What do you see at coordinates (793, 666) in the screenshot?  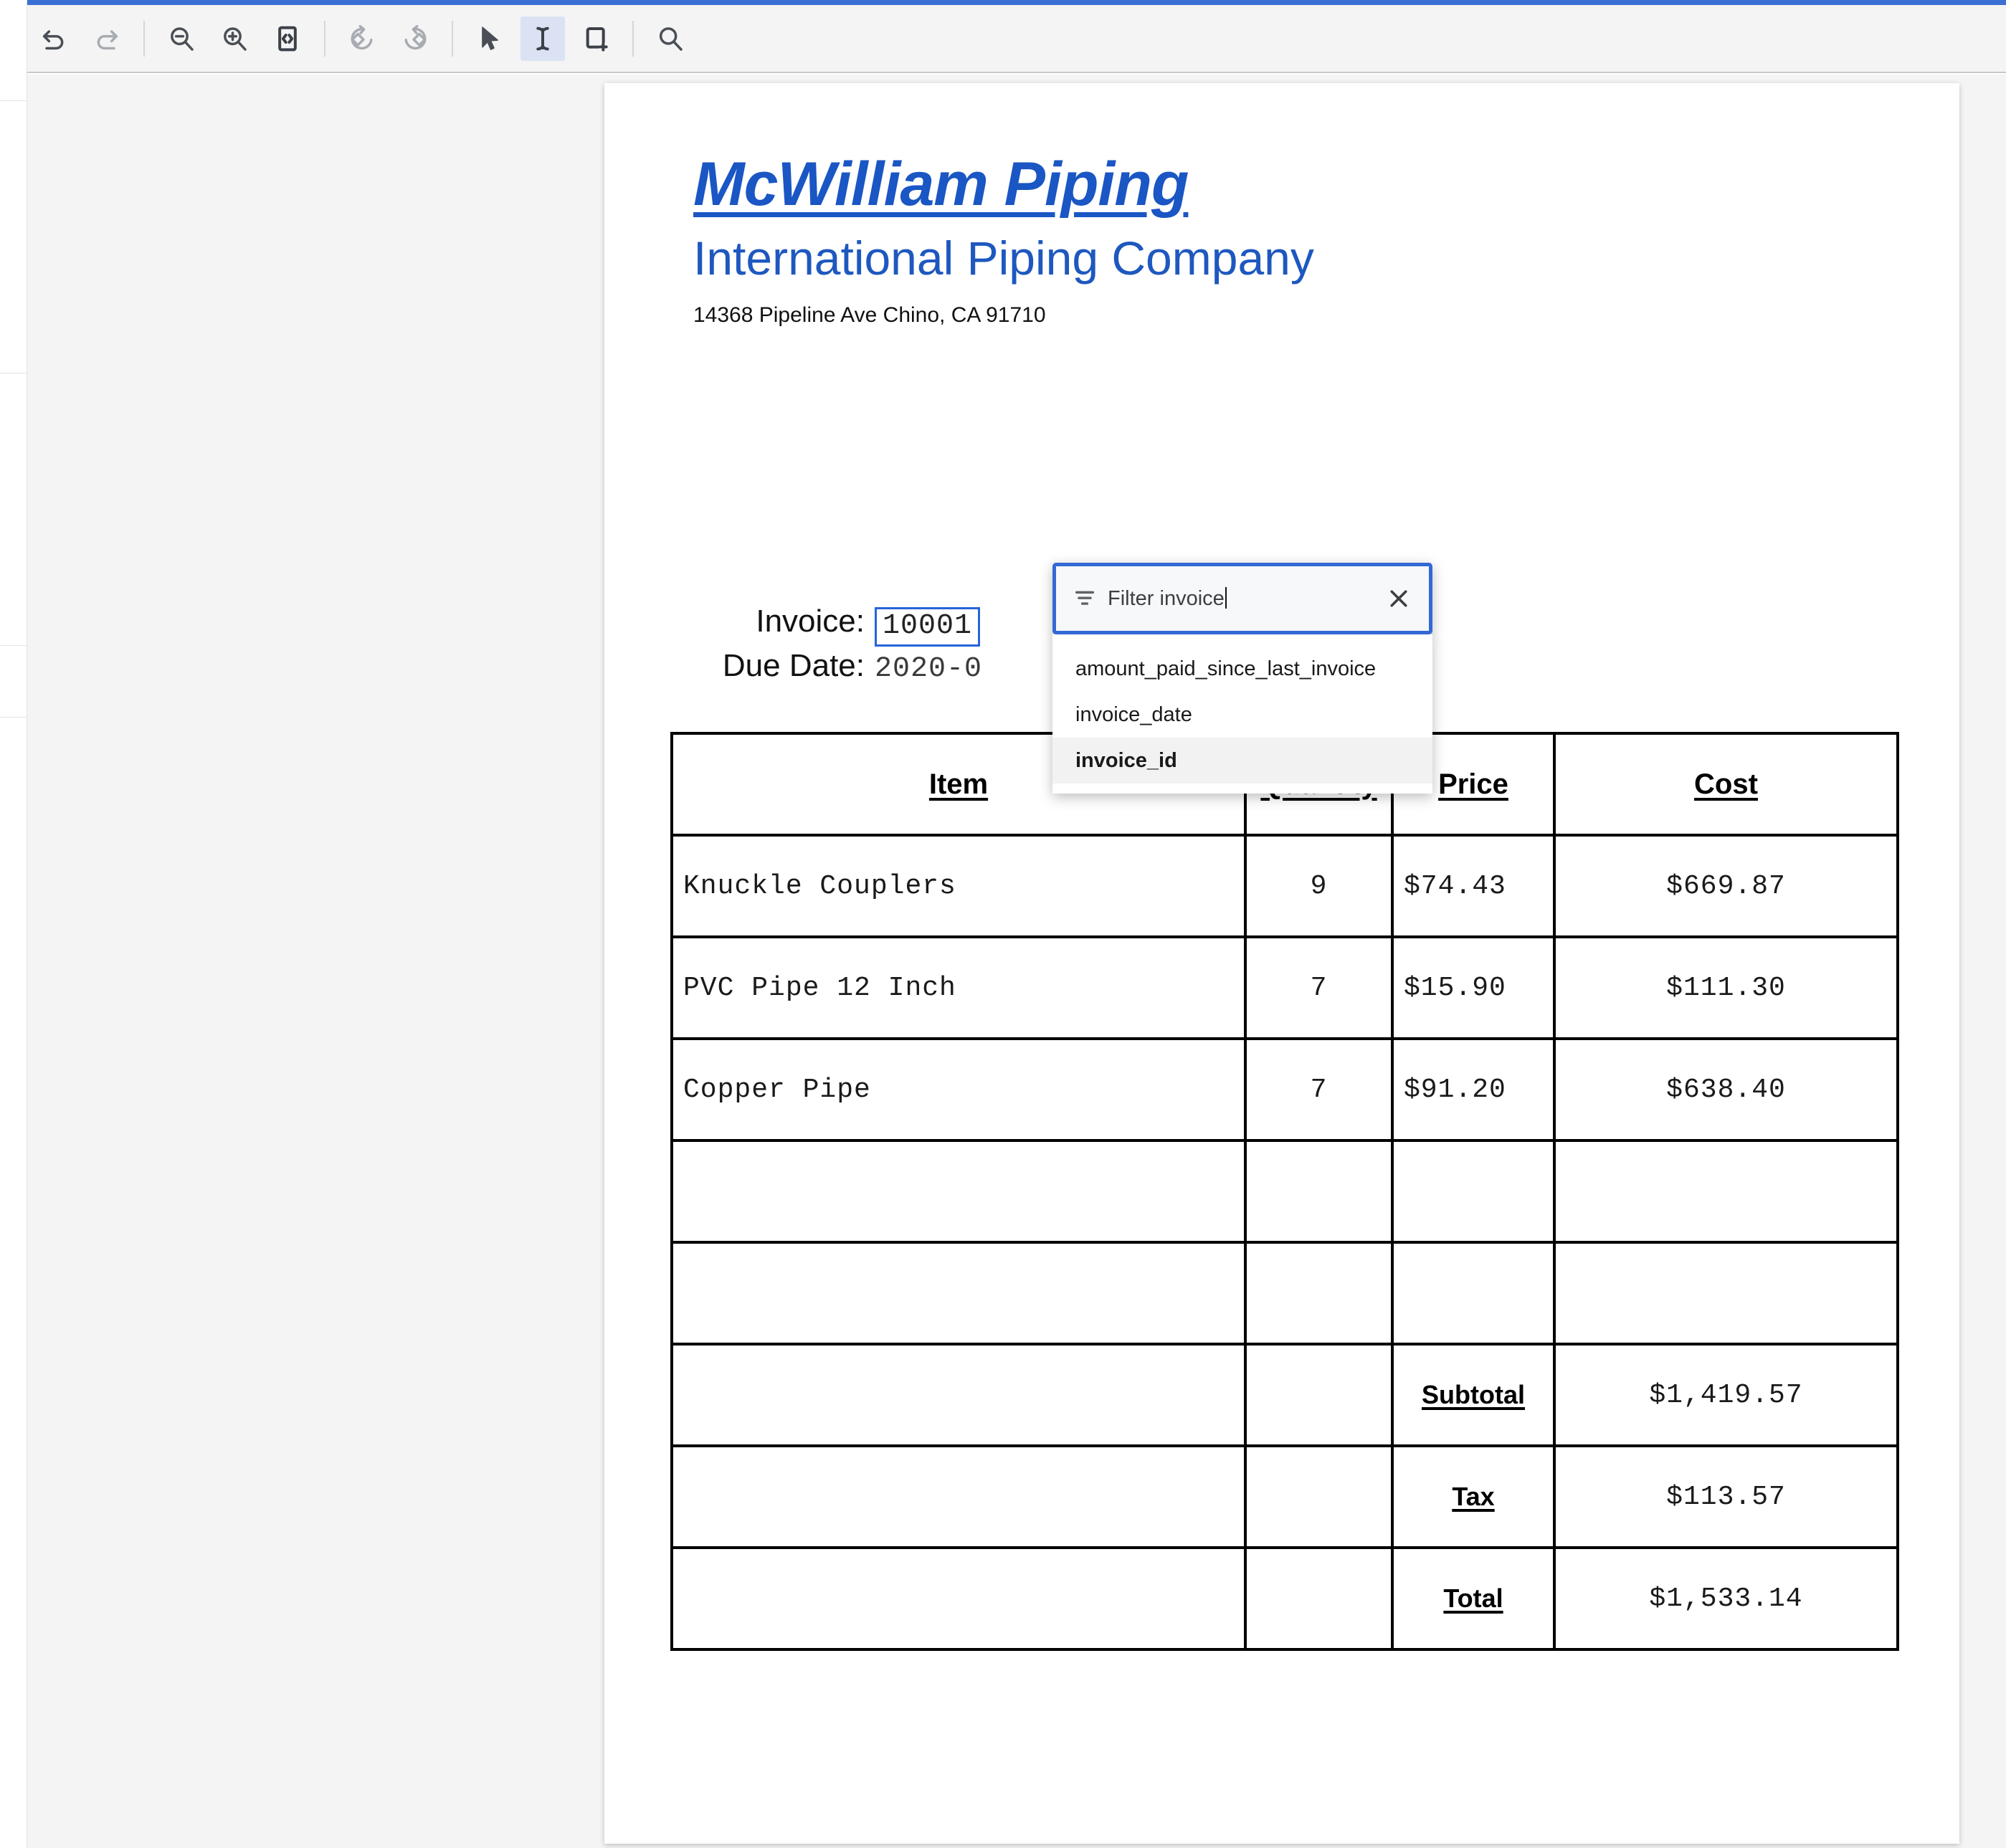 I see `due-date-label: Due Date:` at bounding box center [793, 666].